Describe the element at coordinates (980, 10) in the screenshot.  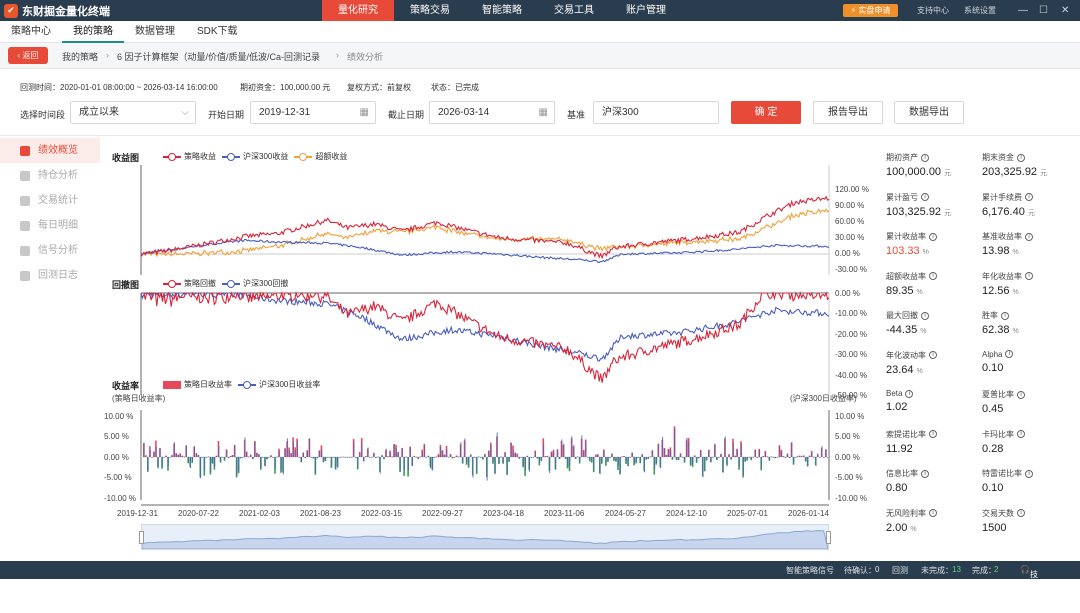
I see `settings-link: 系统设置` at that location.